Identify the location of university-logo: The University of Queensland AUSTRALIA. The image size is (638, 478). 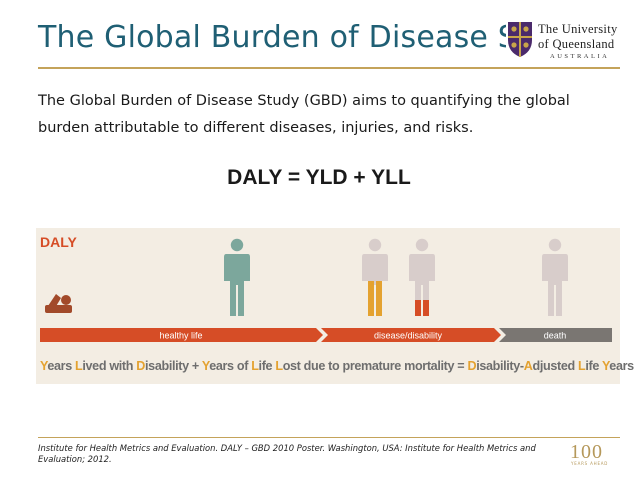
(569, 42).